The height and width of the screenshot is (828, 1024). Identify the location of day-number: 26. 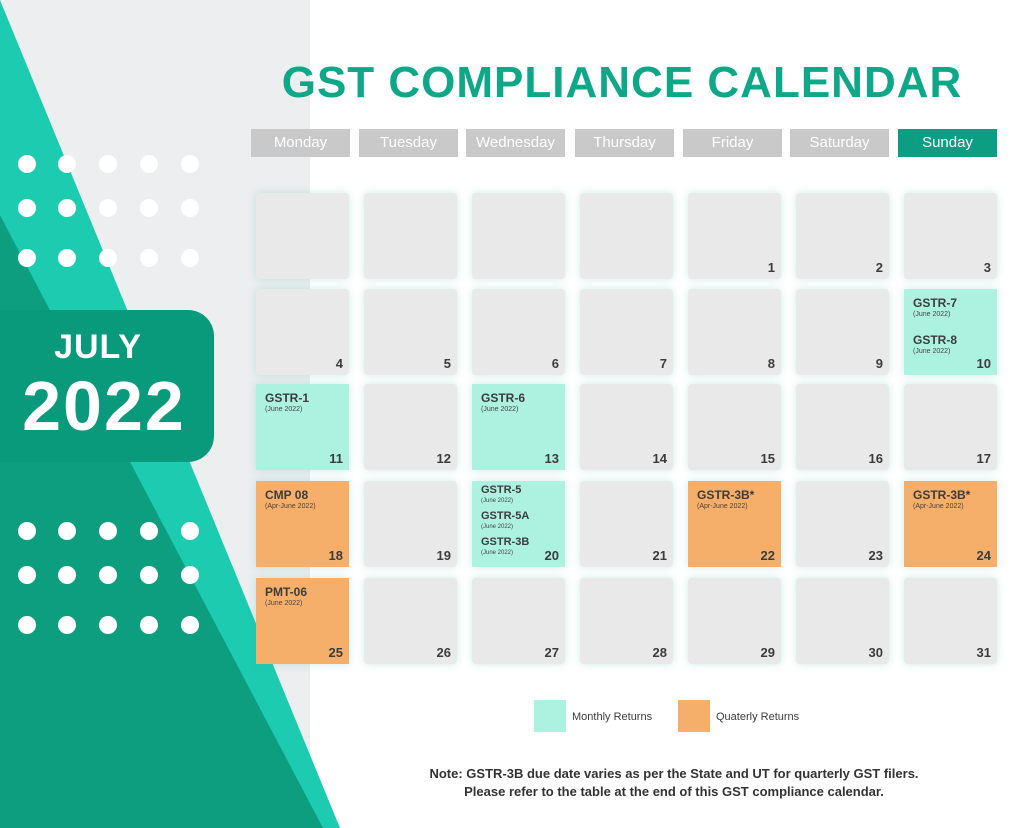
(443, 652).